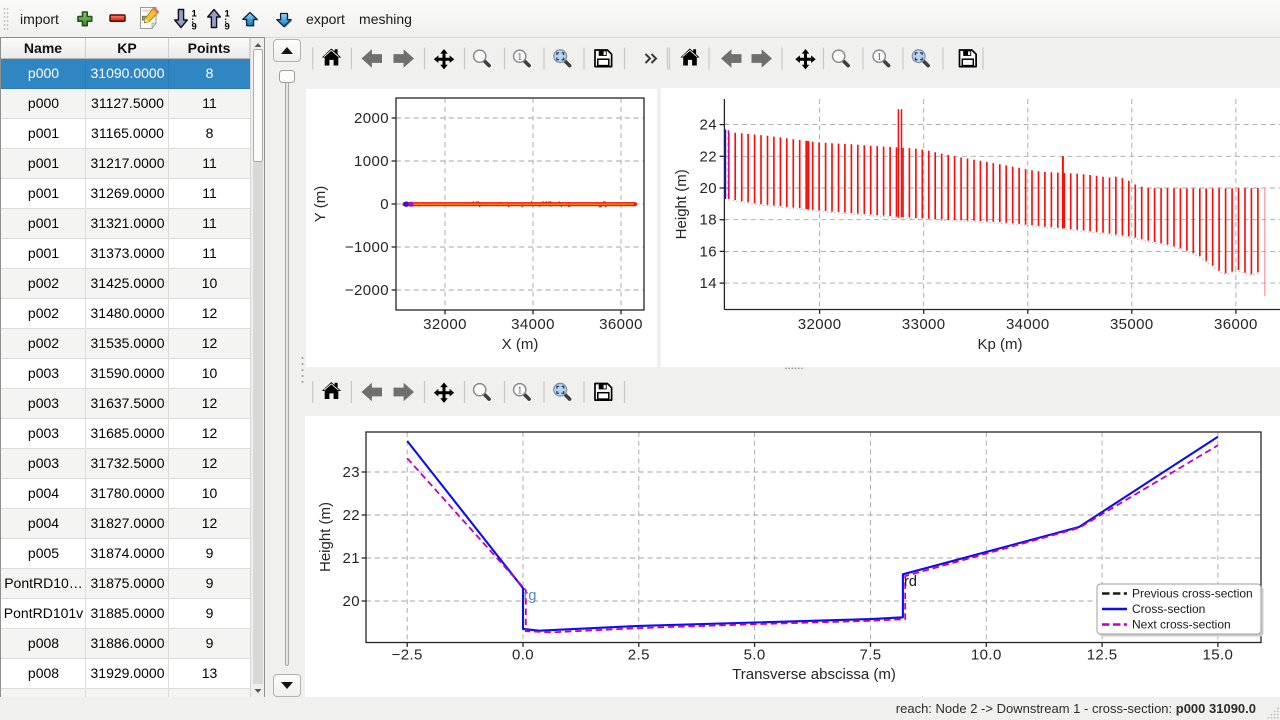 This screenshot has height=720, width=1280. I want to click on svg-text: 24, so click(709, 125).